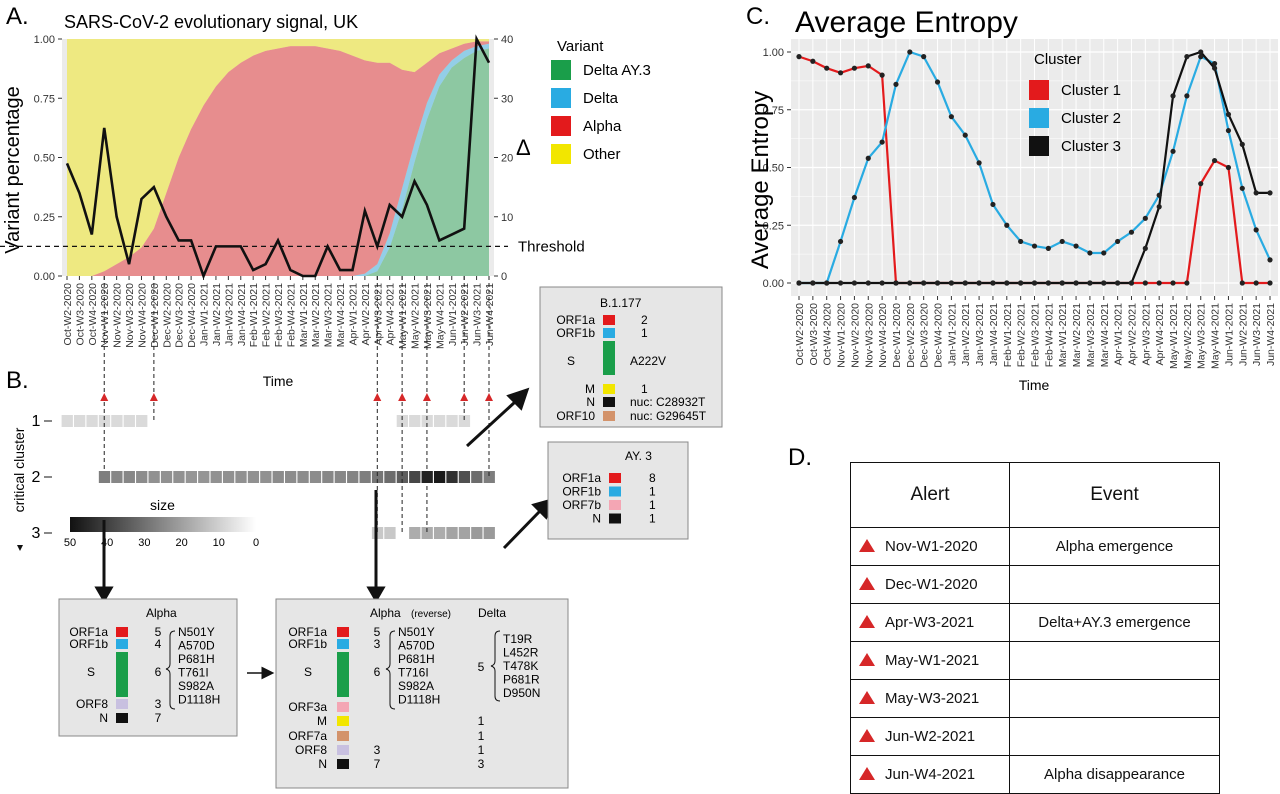 Image resolution: width=1280 pixels, height=794 pixels. What do you see at coordinates (1035, 622) in the screenshot?
I see `alert-row: Apr-W3-2021 Delta+AY.3 emergence` at bounding box center [1035, 622].